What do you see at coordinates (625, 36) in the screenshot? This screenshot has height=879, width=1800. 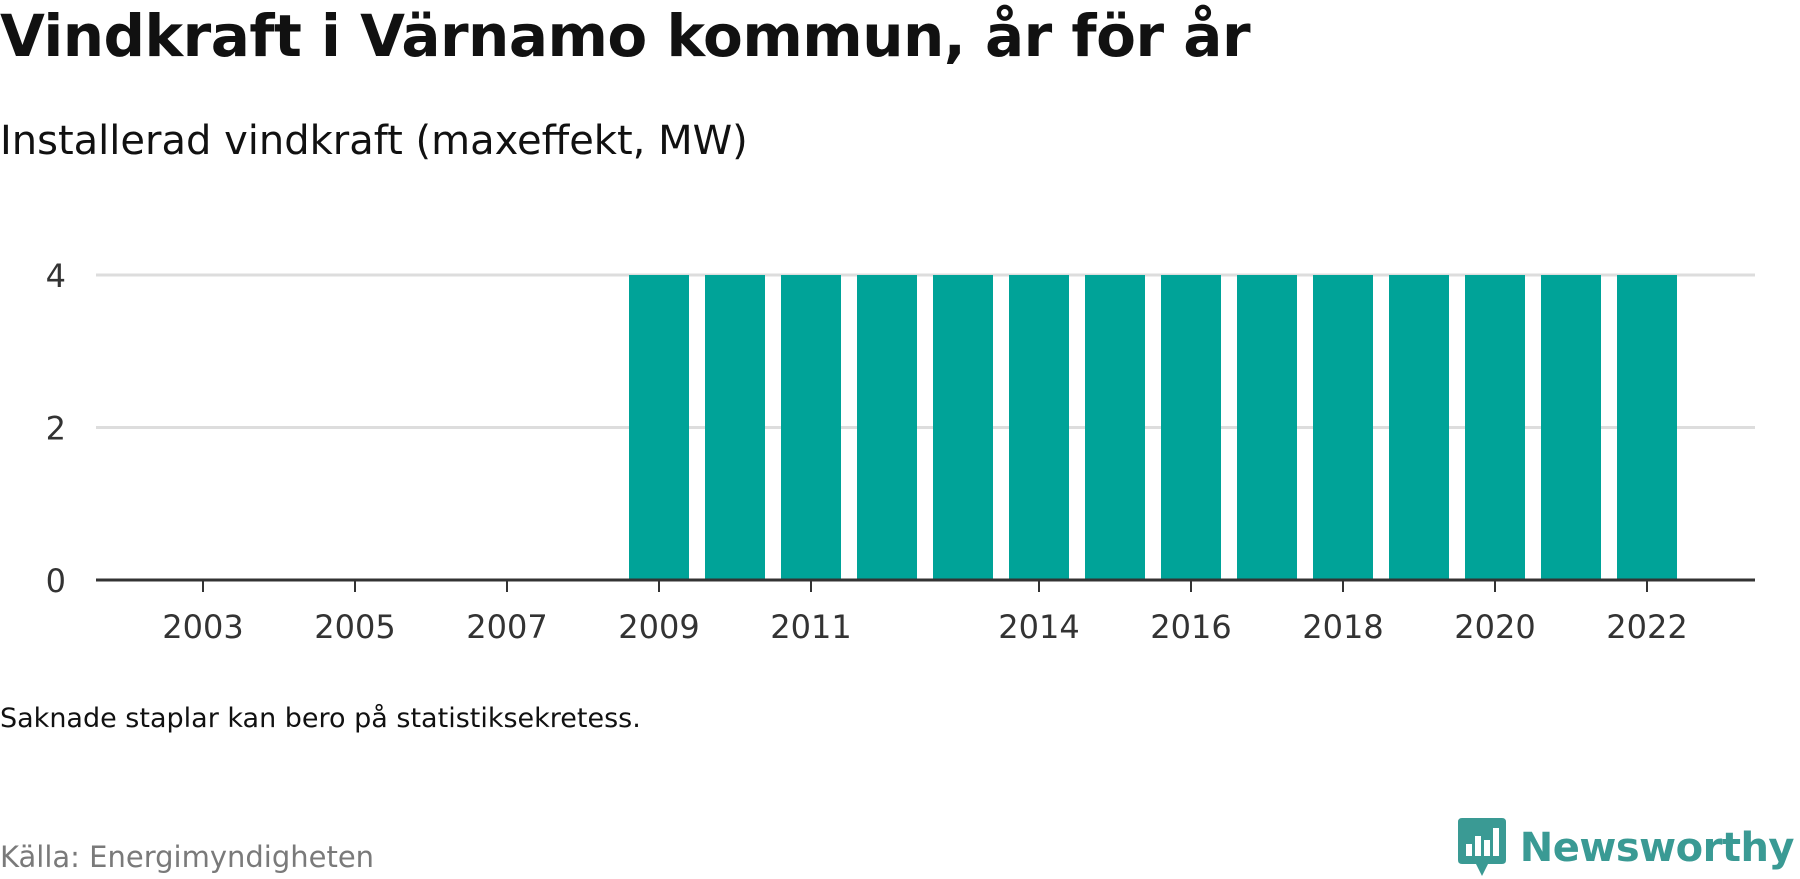 I see `chart-title: Vindkraft i Värnamo kommun, år för år` at bounding box center [625, 36].